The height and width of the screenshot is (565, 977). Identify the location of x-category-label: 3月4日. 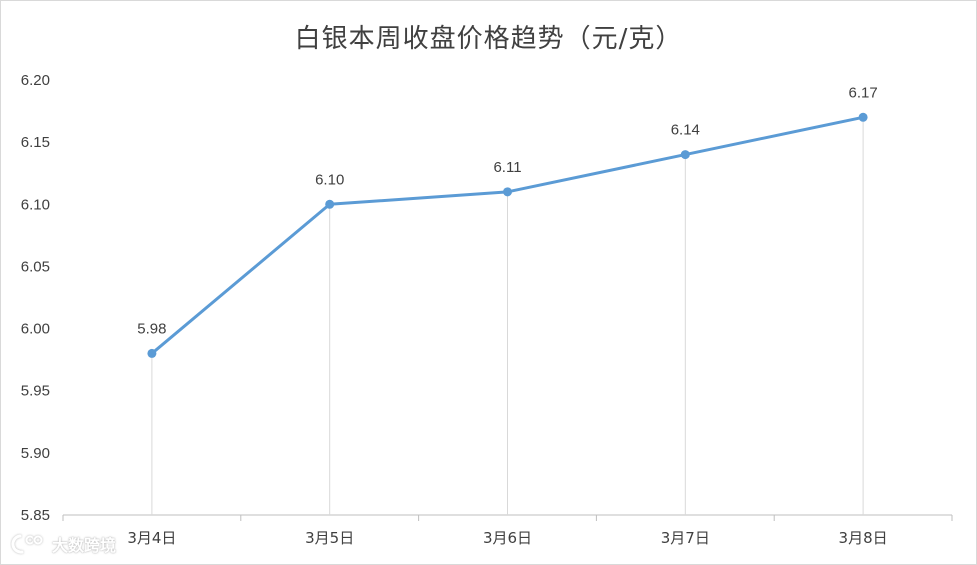
(151, 538).